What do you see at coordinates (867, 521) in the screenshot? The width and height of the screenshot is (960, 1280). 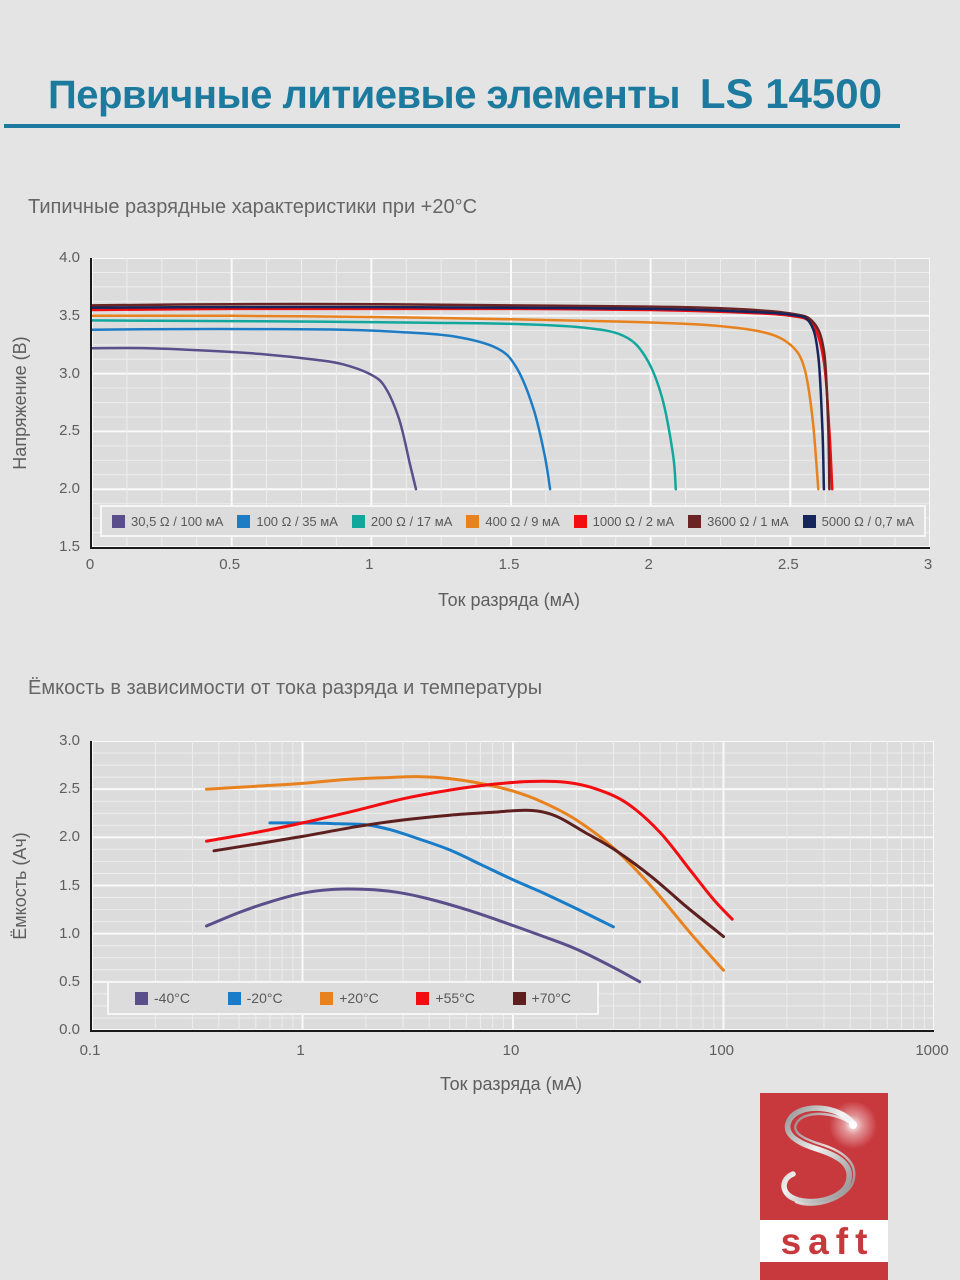 I see `legend-label: 5000 Ω / 0,7 мА` at bounding box center [867, 521].